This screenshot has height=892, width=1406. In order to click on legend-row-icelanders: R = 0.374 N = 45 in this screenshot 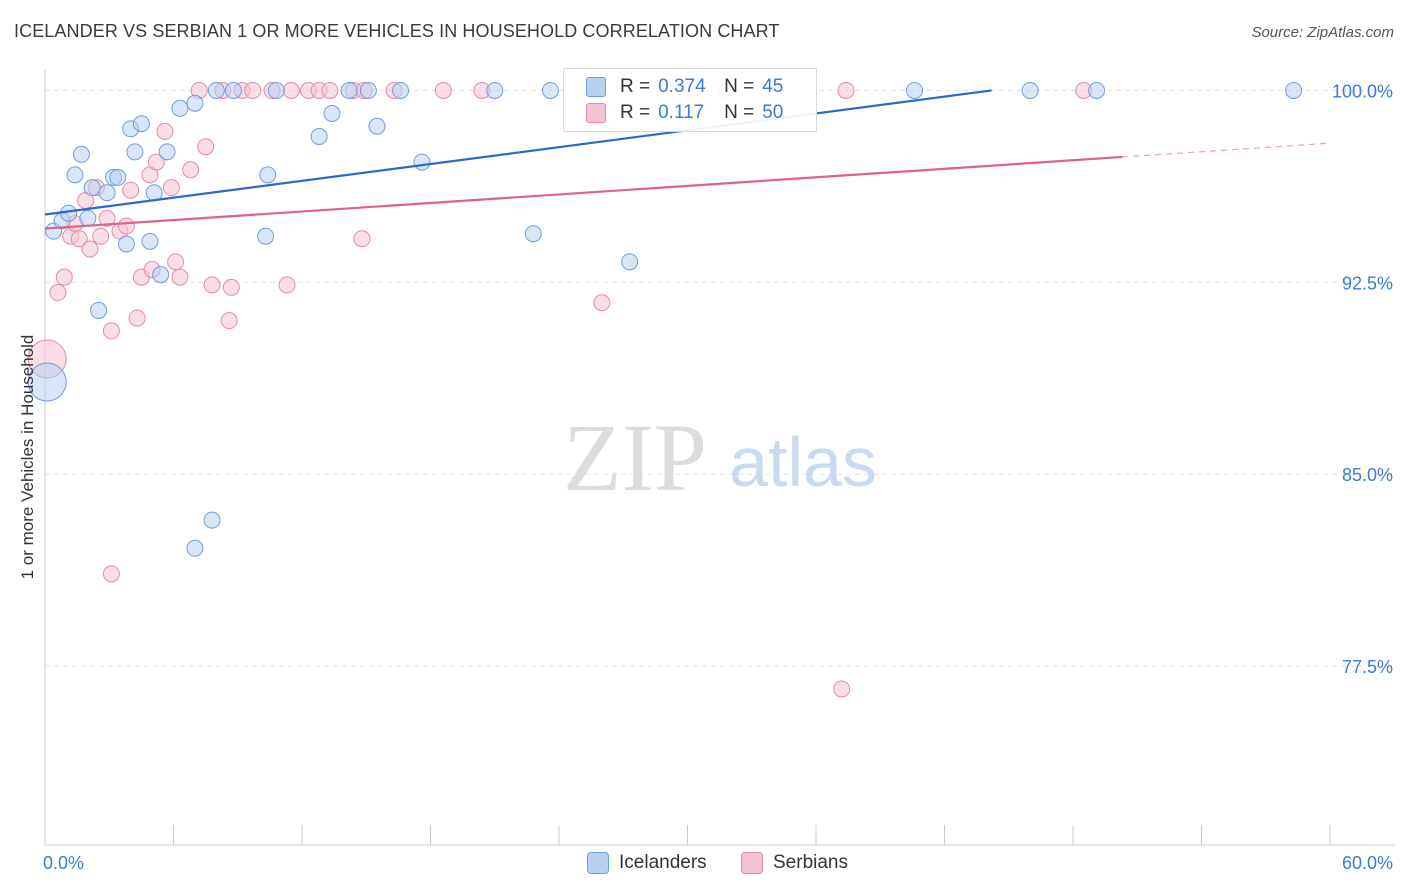, I will do `click(684, 87)`.